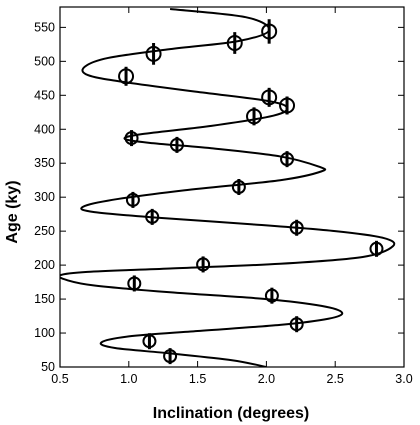  I want to click on x-tick-label: 3.0, so click(403, 379).